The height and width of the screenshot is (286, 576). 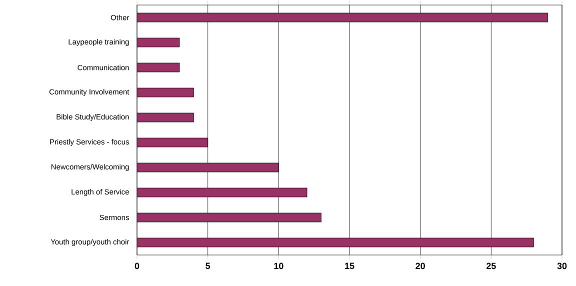 I want to click on x-tick-label: 5, so click(x=208, y=266).